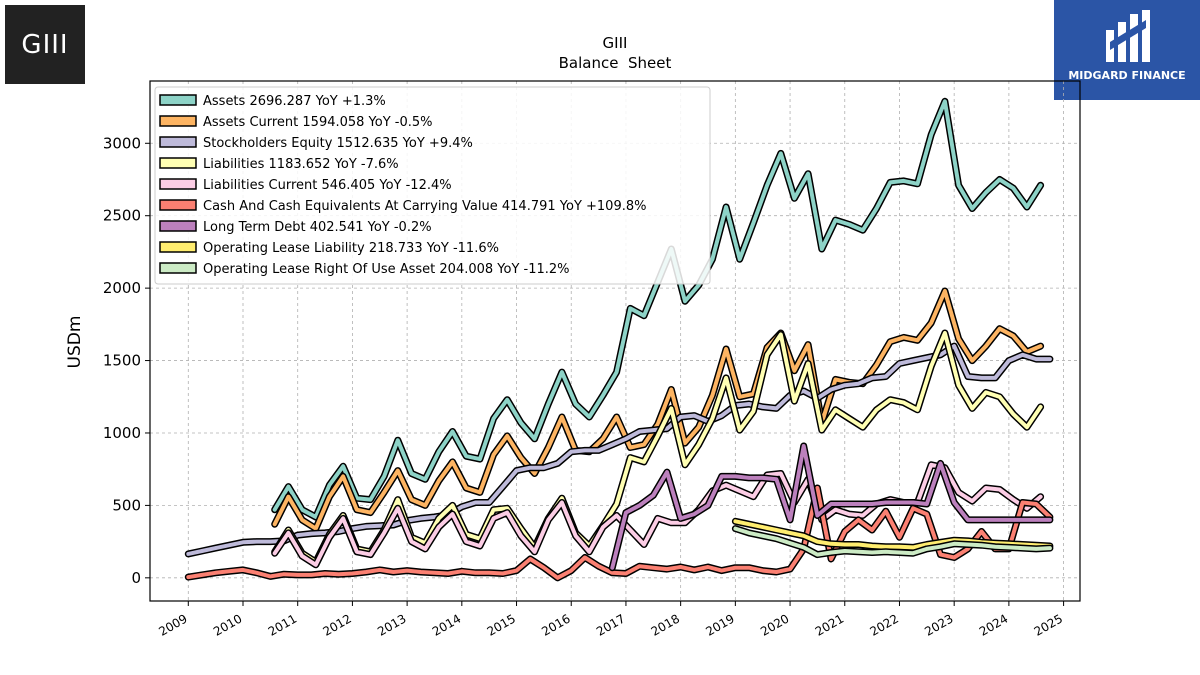  Describe the element at coordinates (884, 624) in the screenshot. I see `x-tick-label: 2022` at that location.